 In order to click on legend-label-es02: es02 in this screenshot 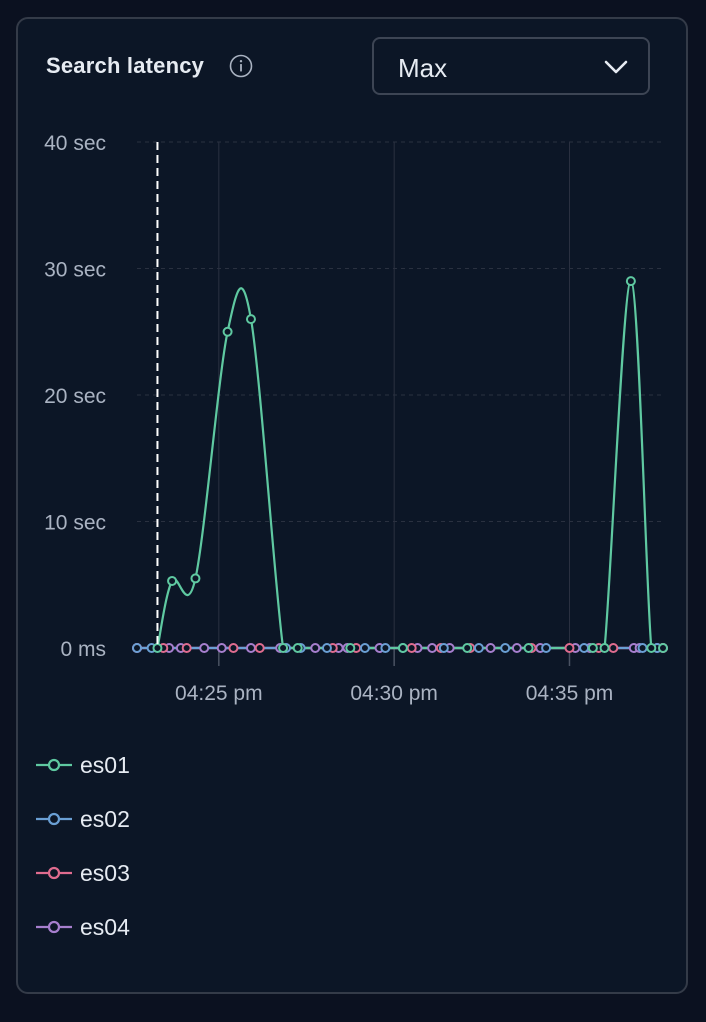, I will do `click(105, 818)`.